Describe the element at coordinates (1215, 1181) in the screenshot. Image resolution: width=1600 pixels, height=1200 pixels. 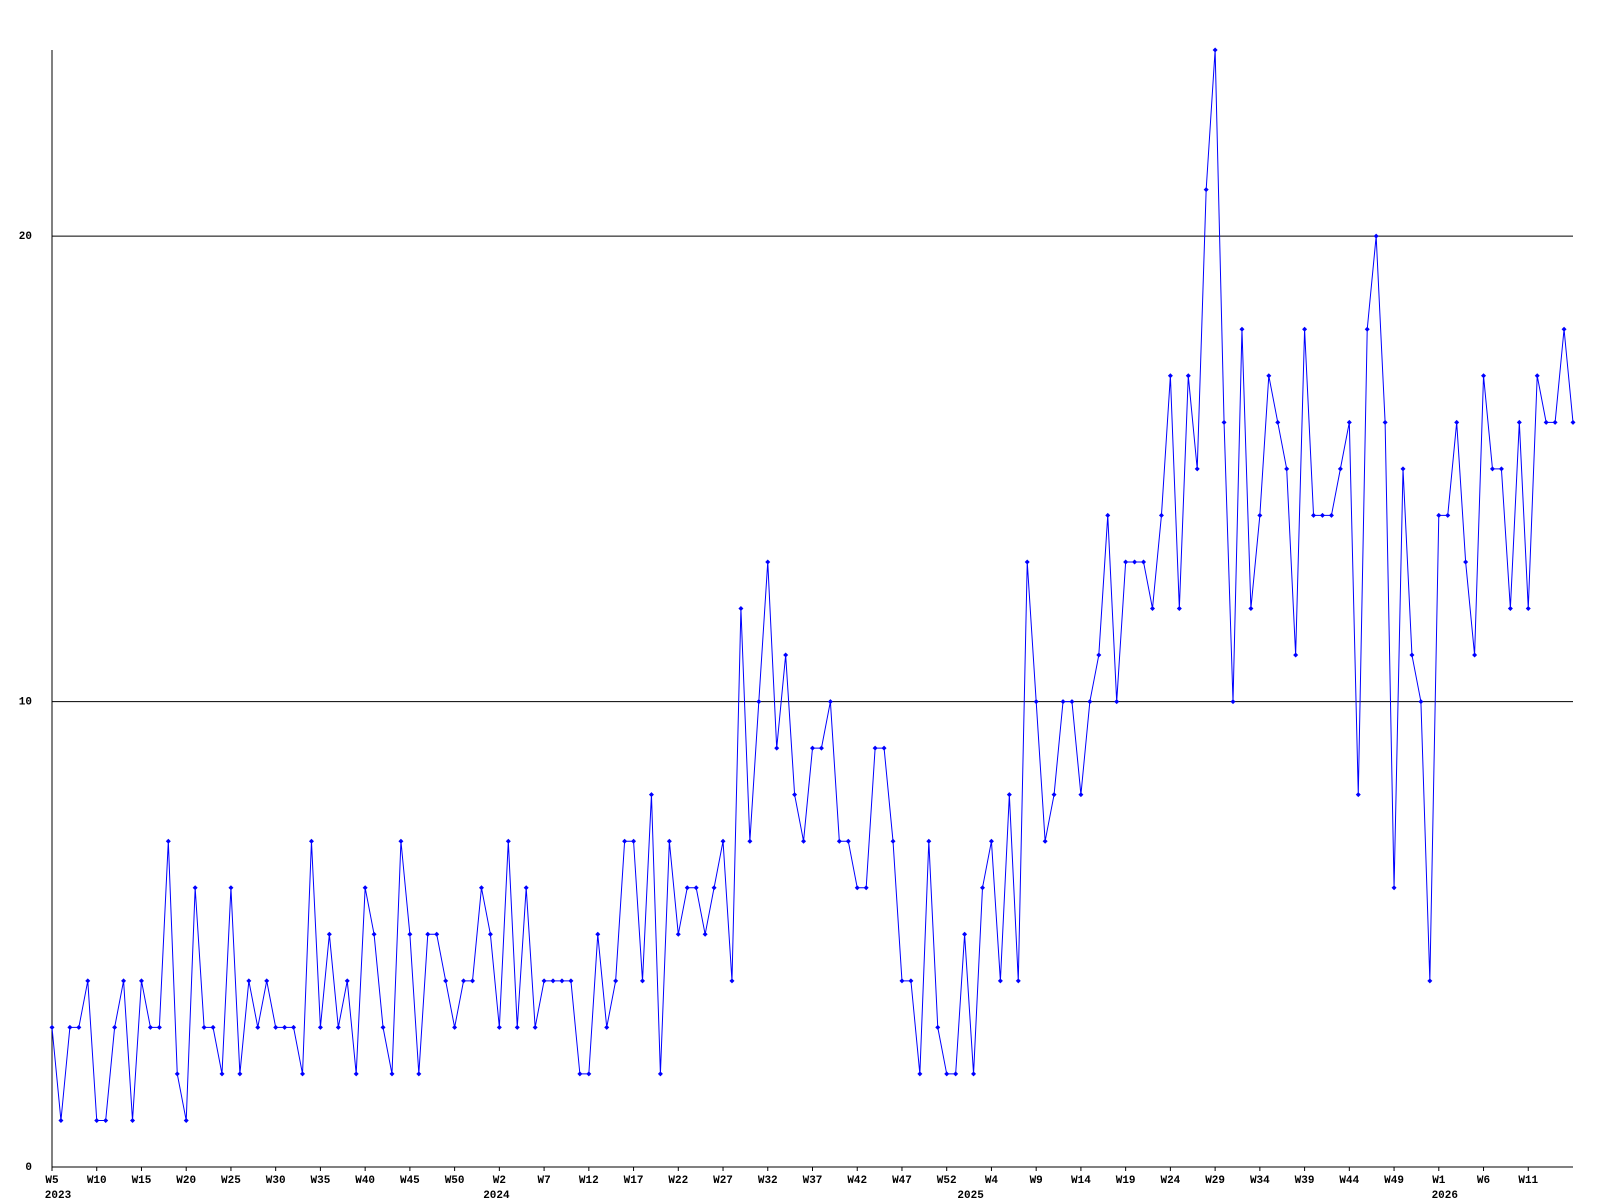
I see `x-tick-label: W29` at that location.